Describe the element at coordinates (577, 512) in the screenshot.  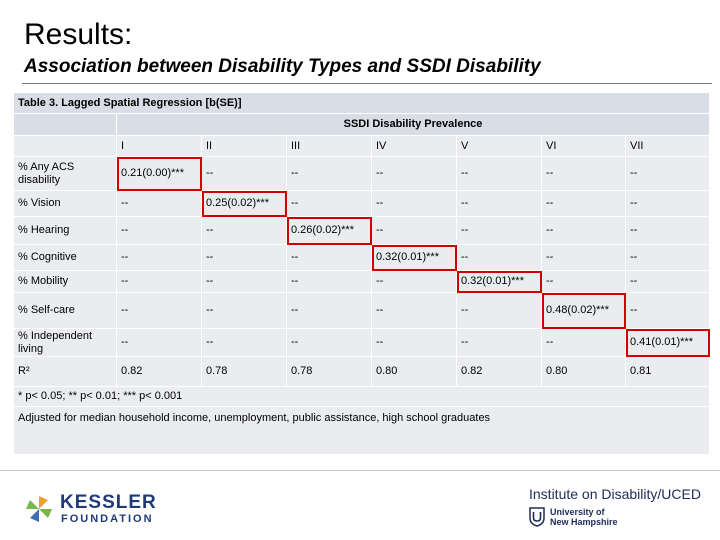
I see `unh-line1: University of` at that location.